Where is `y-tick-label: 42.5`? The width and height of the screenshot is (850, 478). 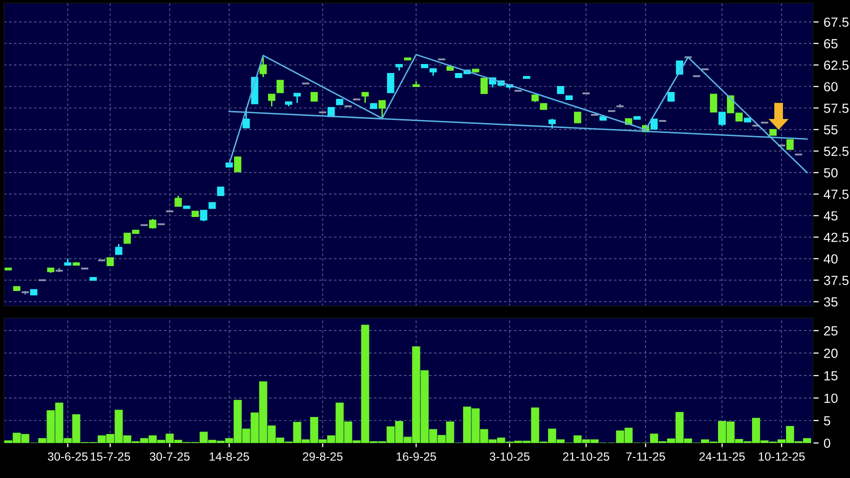 y-tick-label: 42.5 is located at coordinates (836, 237).